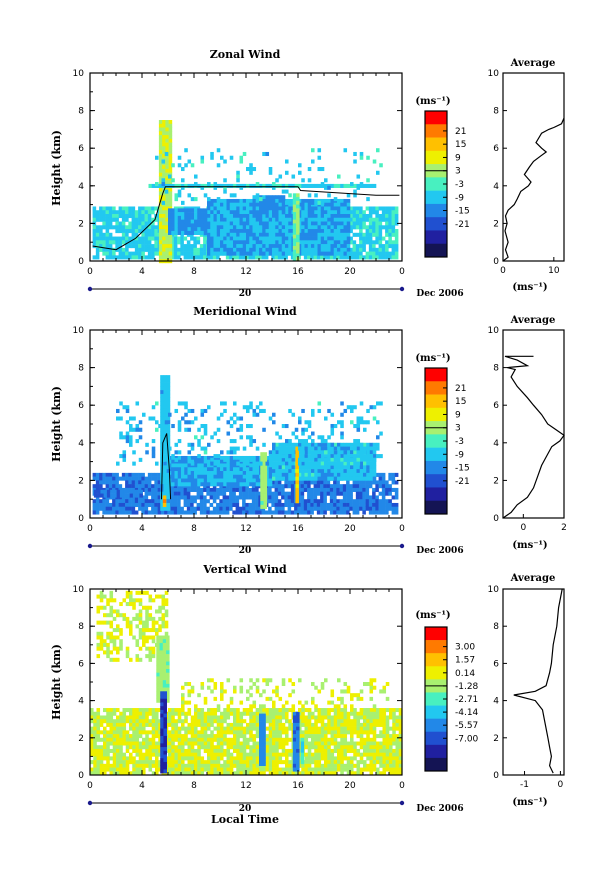 The image size is (616, 873). What do you see at coordinates (496, 112) in the screenshot?
I see `profile-y-tick-label: 8` at bounding box center [496, 112].